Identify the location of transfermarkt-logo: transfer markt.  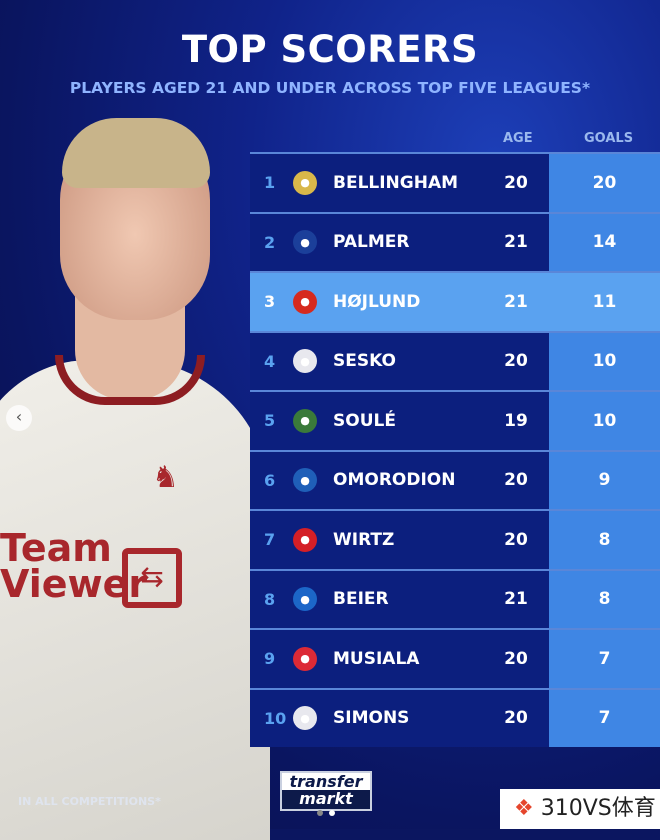
(326, 791).